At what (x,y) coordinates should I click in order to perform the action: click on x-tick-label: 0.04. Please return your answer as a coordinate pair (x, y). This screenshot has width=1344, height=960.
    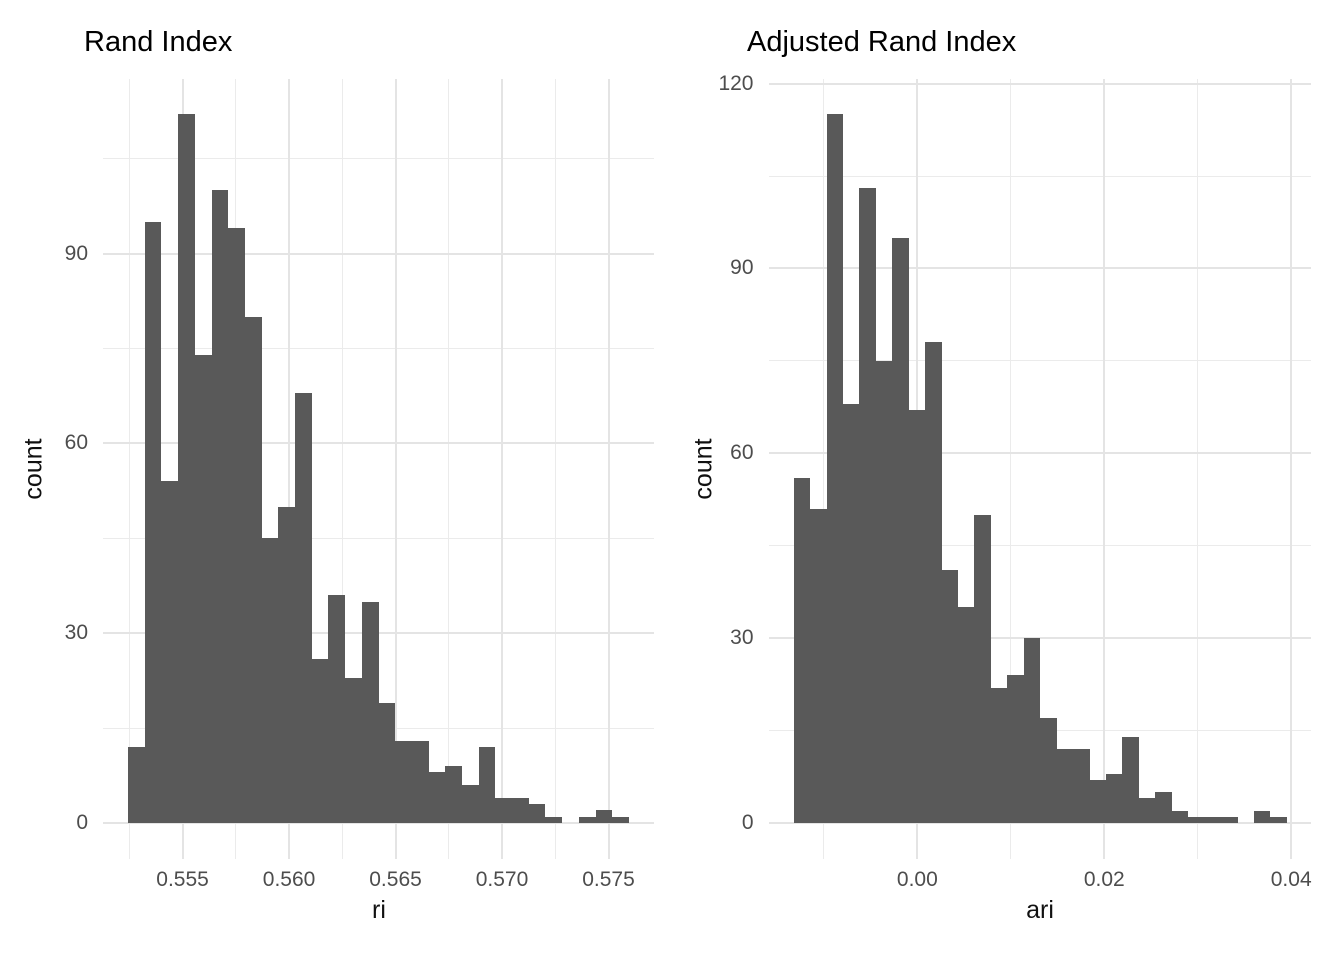
    Looking at the image, I should click on (1291, 879).